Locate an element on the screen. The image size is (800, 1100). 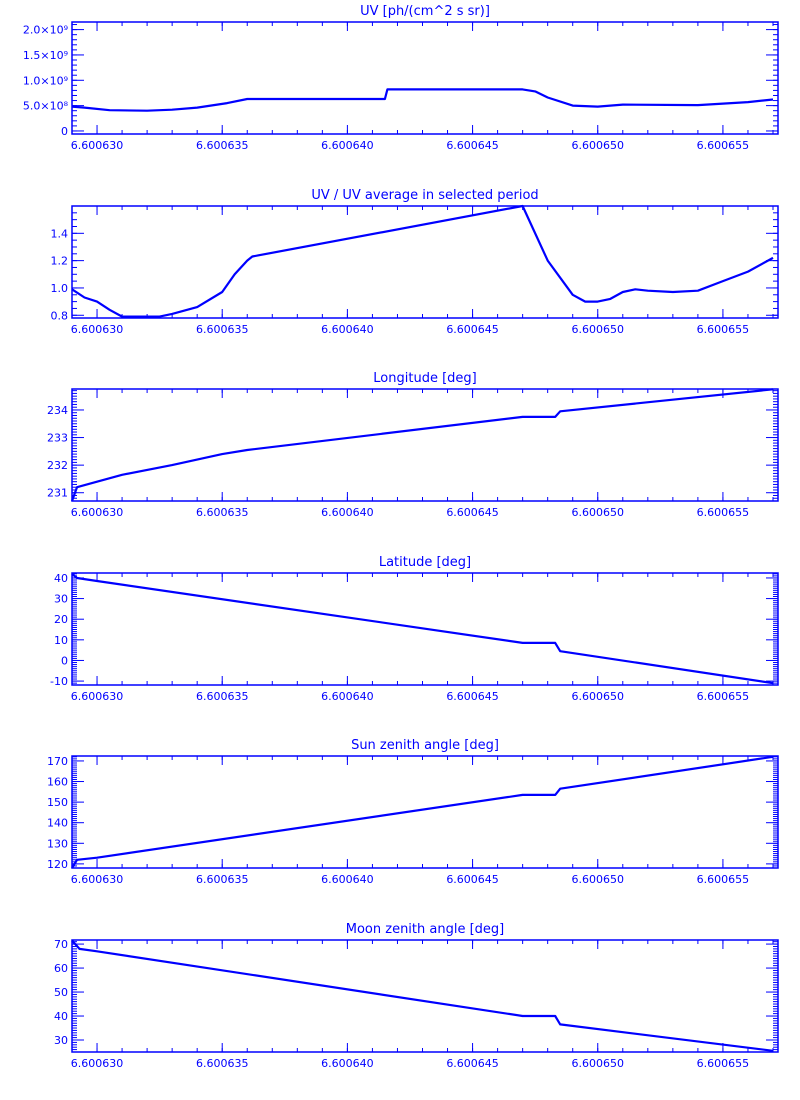
y-tick-label: 1.0 is located at coordinates (60, 288).